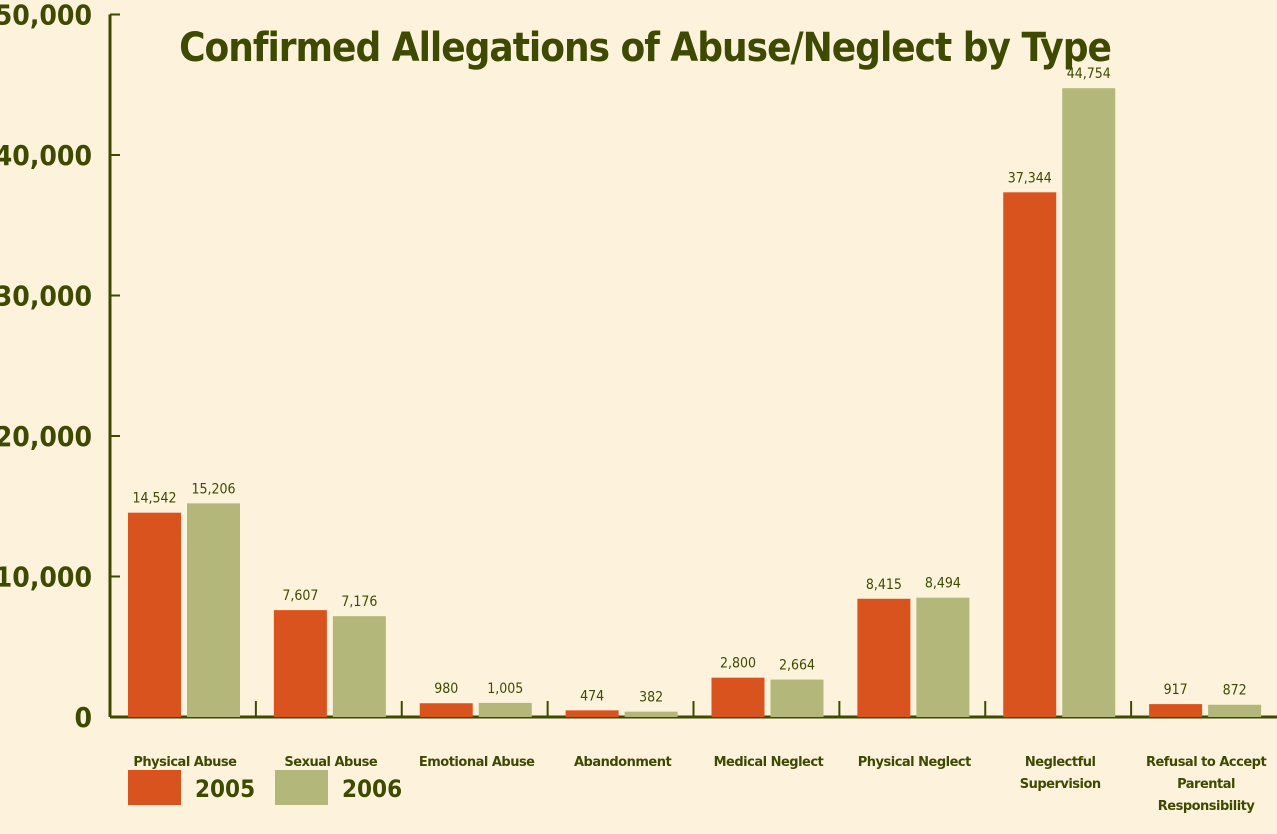  I want to click on value-label: 1,005, so click(505, 689).